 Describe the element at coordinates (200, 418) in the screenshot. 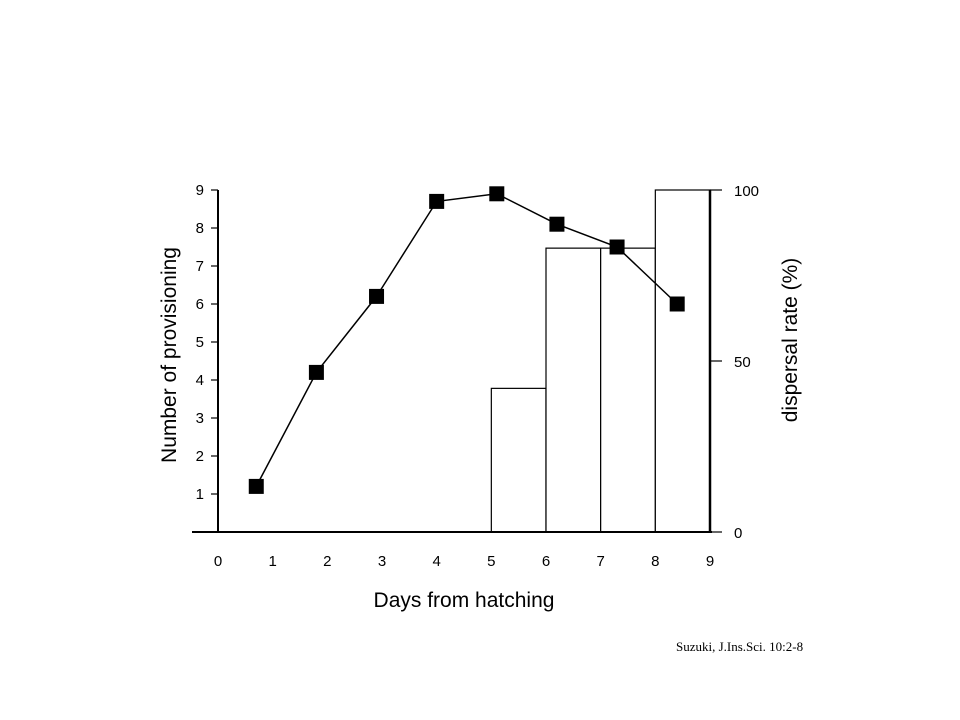

I see `left-tick-label: 3` at that location.